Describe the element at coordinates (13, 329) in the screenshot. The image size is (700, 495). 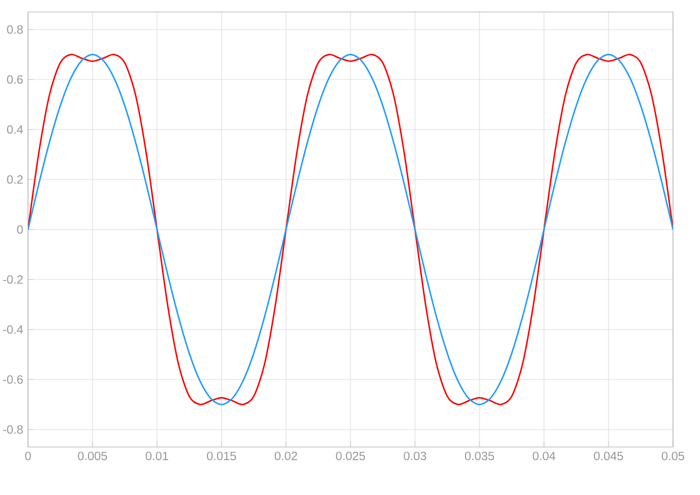
I see `y-tick-label: -0.4` at that location.